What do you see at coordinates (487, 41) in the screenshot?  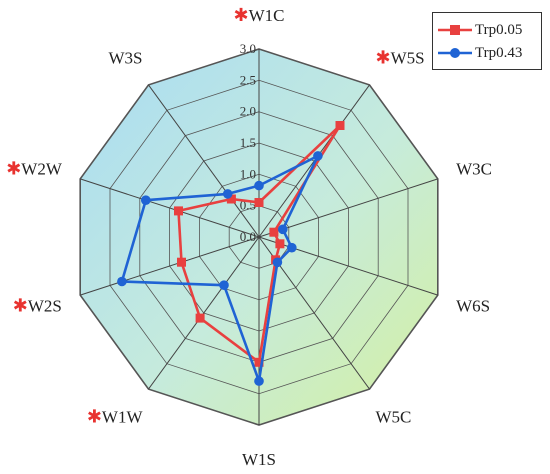 I see `legend: Trp0.05 Trp0.43` at bounding box center [487, 41].